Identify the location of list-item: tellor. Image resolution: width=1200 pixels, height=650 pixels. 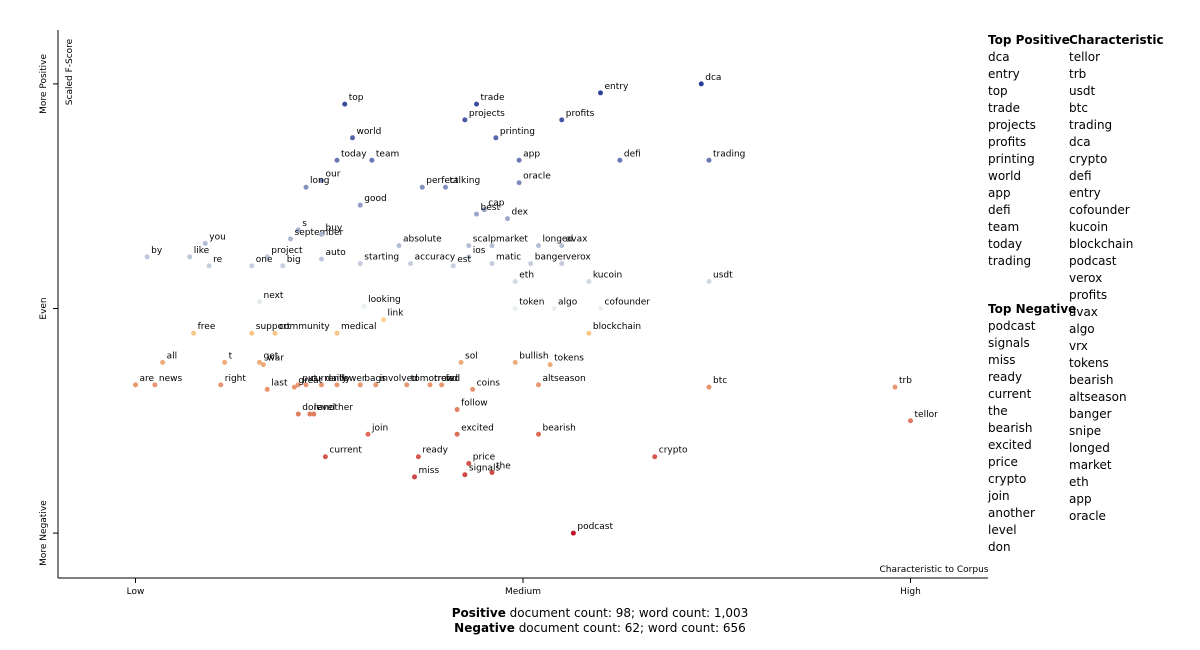
(1085, 57).